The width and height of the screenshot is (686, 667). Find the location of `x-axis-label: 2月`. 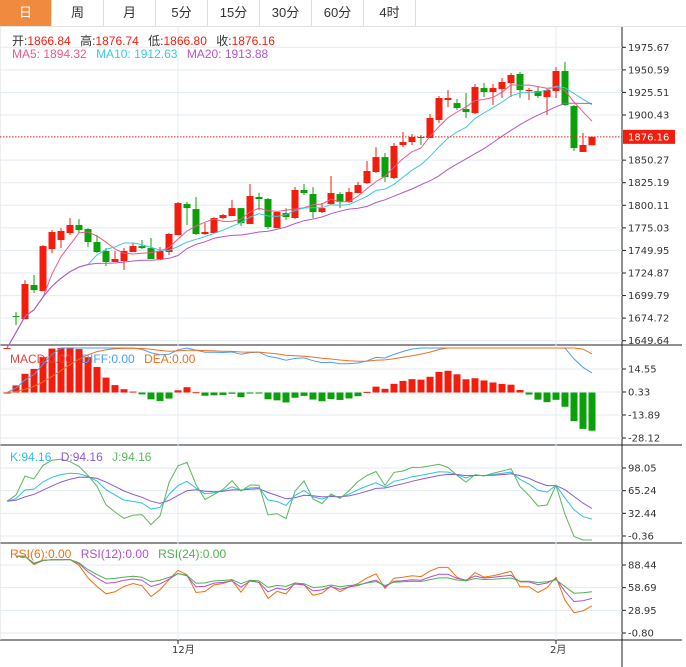

x-axis-label: 2月 is located at coordinates (558, 650).